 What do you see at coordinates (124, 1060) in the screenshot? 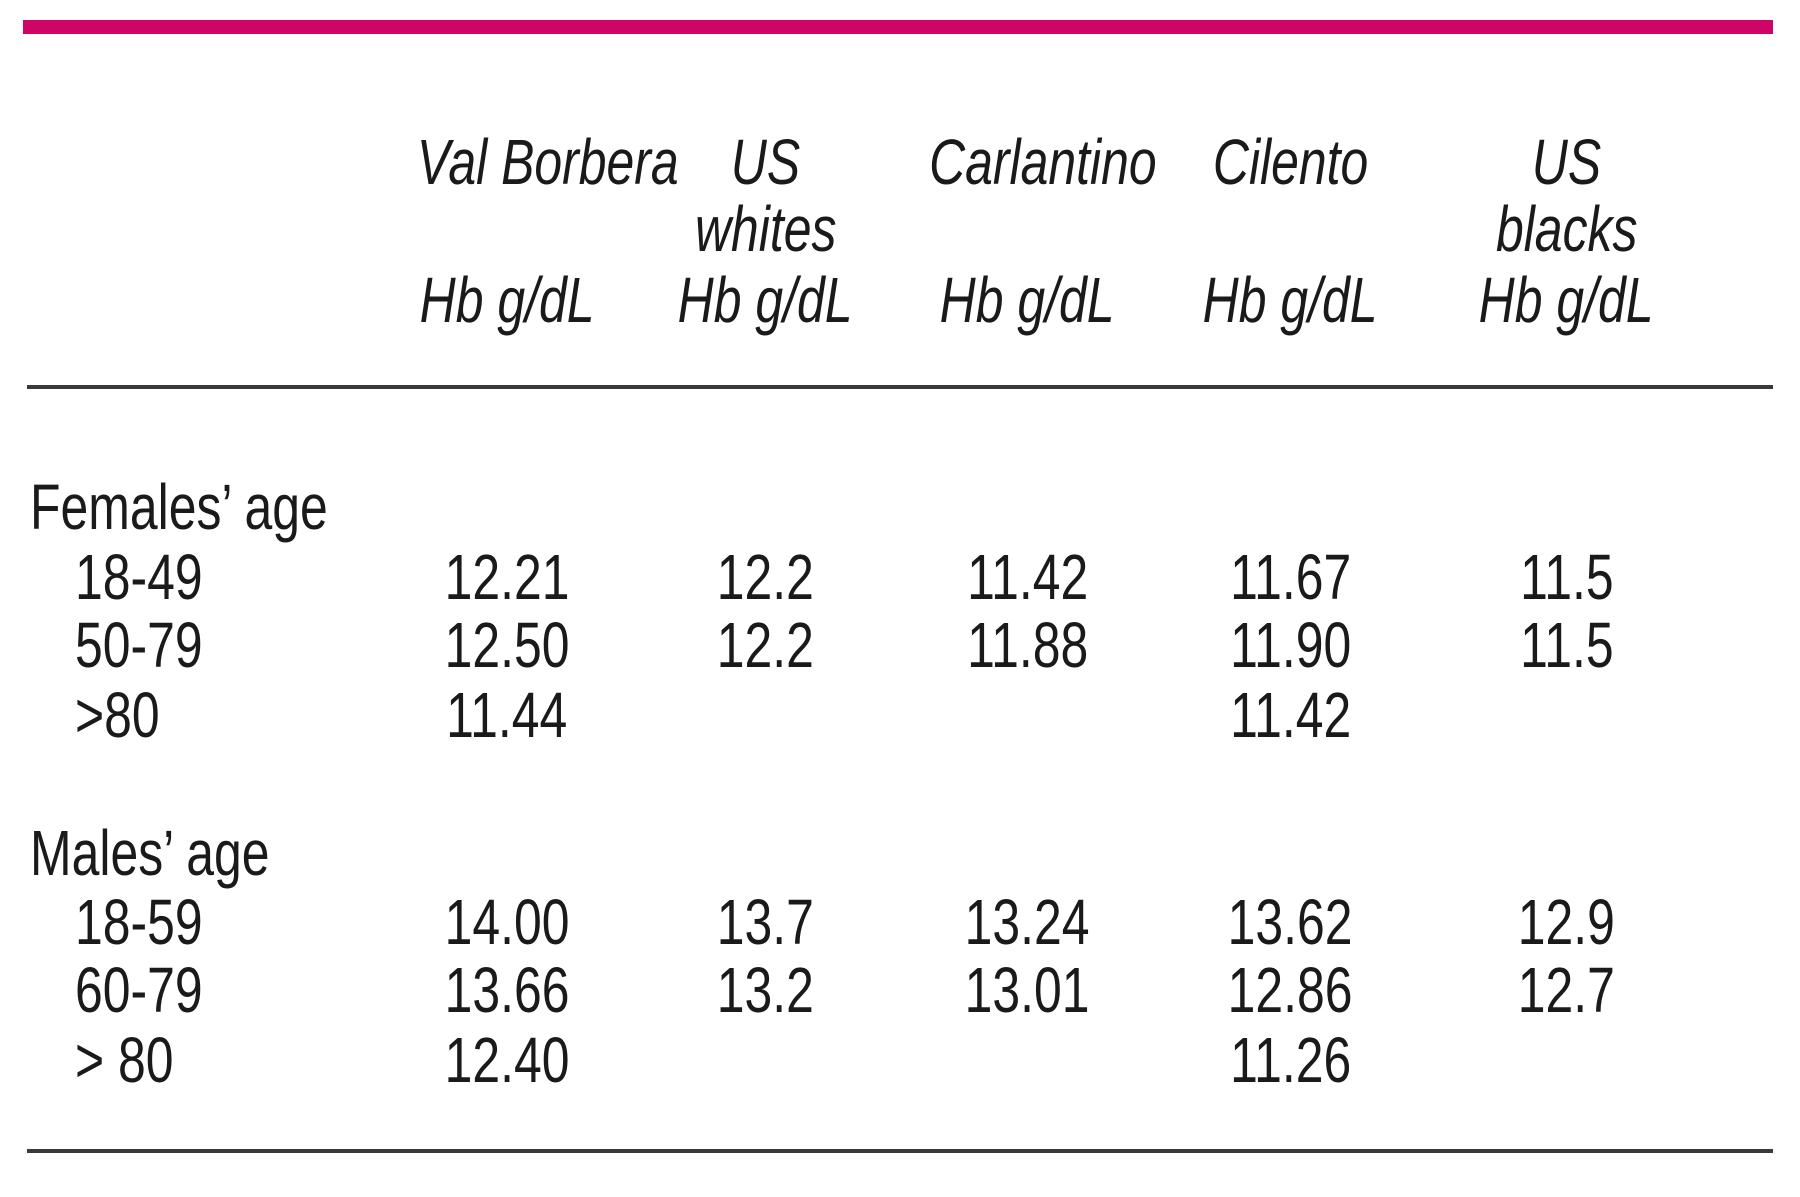
I see `age-cell: > 80` at bounding box center [124, 1060].